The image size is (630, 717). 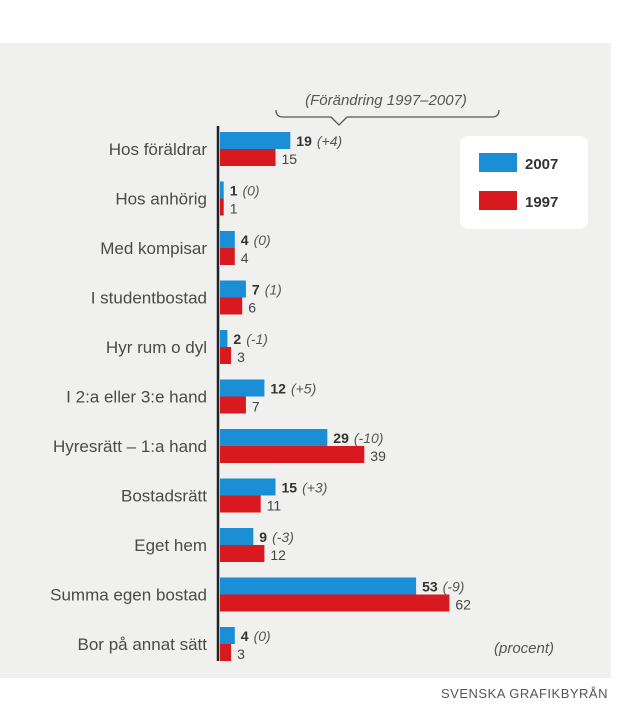 What do you see at coordinates (170, 545) in the screenshot?
I see `category-label: Eget hem` at bounding box center [170, 545].